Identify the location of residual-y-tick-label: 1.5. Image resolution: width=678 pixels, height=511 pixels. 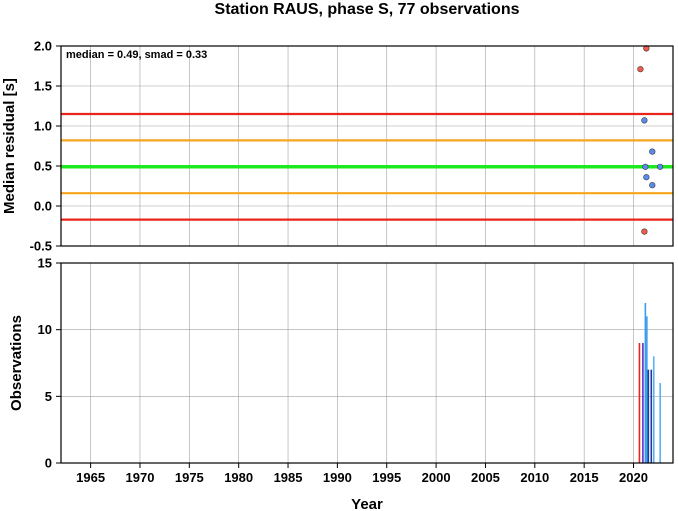
(43, 86).